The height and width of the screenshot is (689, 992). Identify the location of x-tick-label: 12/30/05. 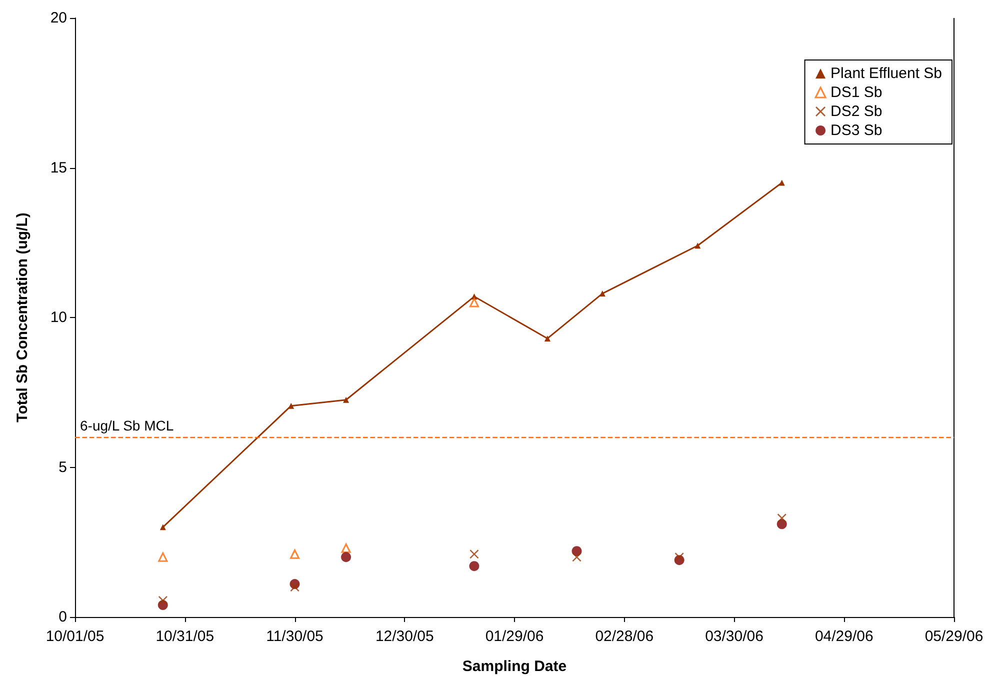
(404, 636).